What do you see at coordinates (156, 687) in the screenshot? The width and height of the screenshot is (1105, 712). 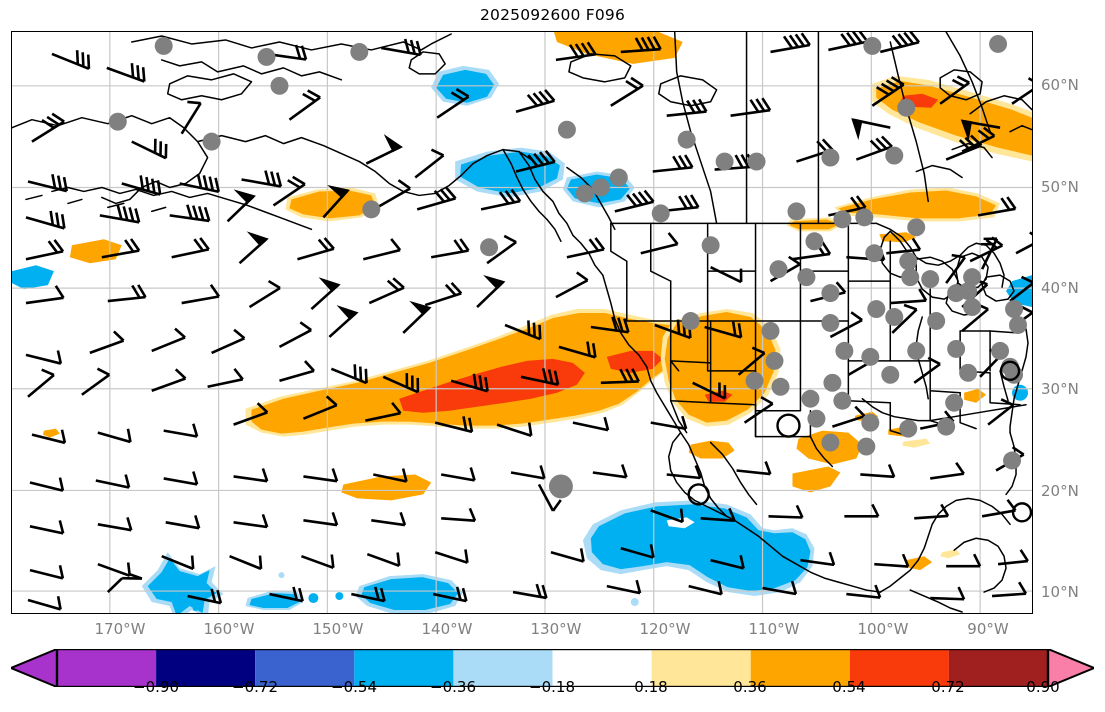 I see `colorbar-tick-label: −0.90` at bounding box center [156, 687].